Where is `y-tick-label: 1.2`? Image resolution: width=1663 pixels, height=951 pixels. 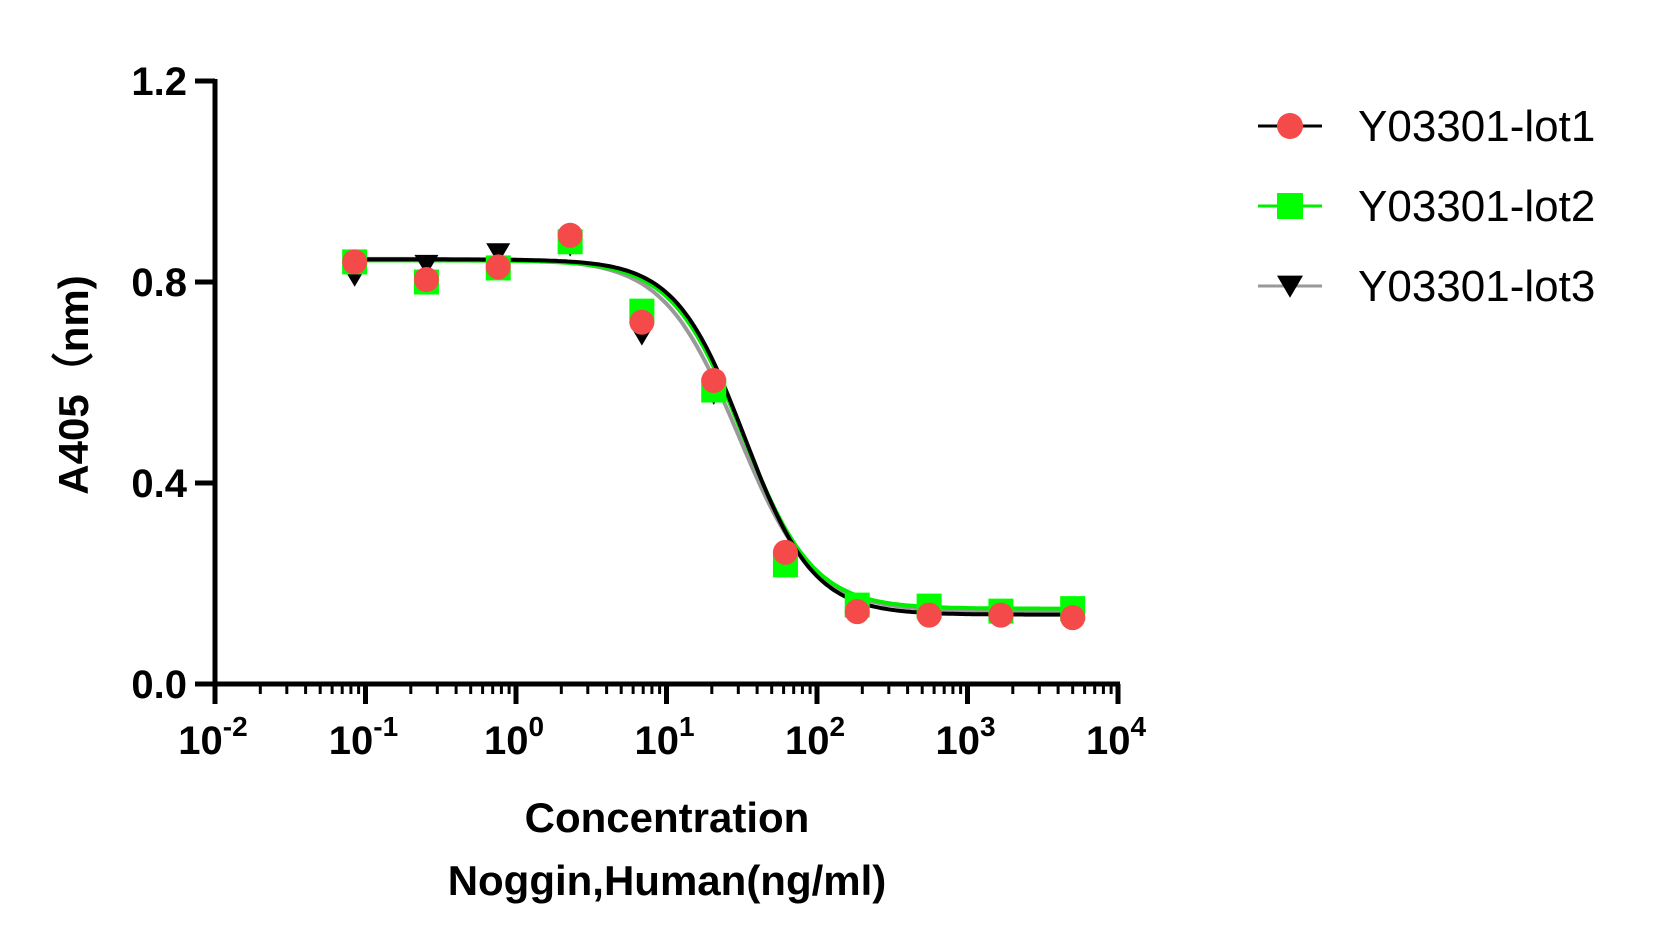 y-tick-label: 1.2 is located at coordinates (159, 82).